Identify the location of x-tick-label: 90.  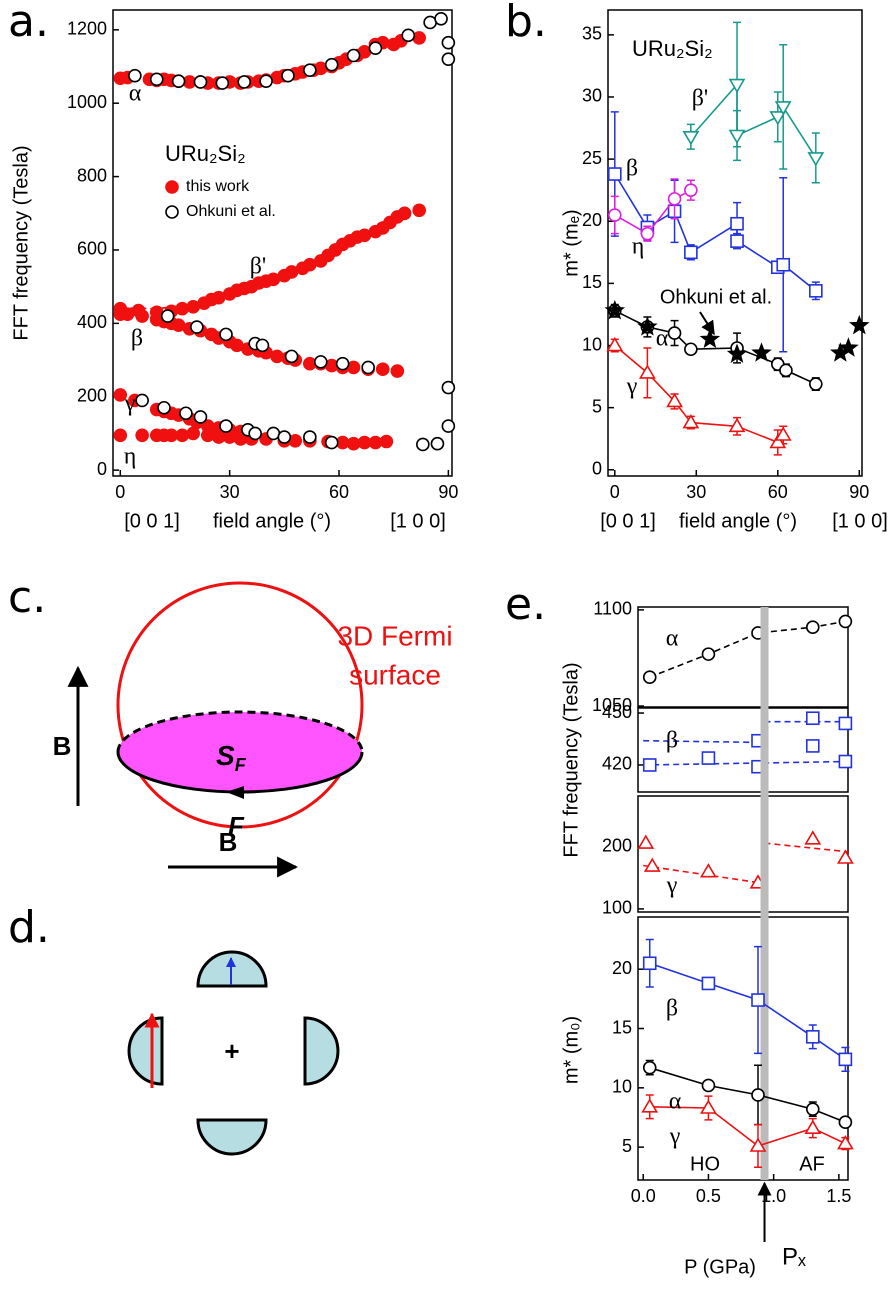
(448, 492).